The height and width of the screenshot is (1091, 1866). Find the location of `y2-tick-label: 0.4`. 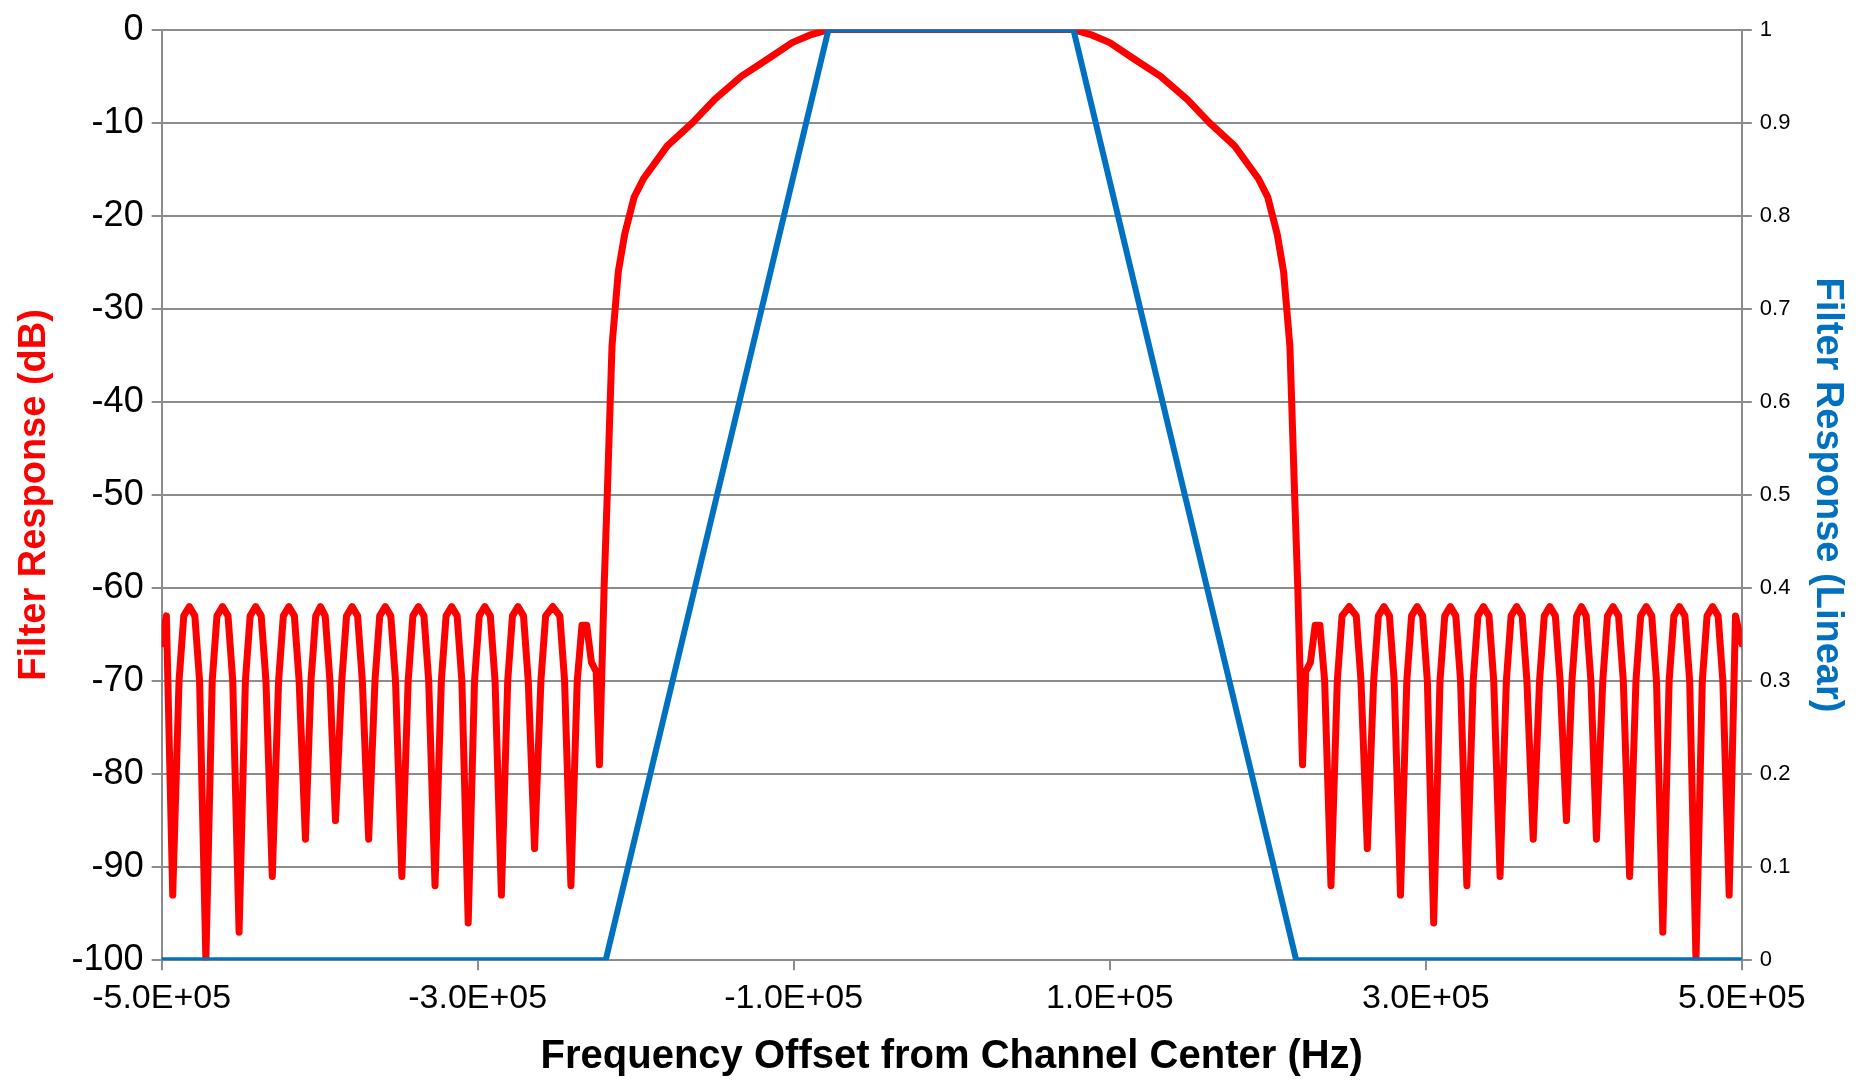

y2-tick-label: 0.4 is located at coordinates (1775, 587).